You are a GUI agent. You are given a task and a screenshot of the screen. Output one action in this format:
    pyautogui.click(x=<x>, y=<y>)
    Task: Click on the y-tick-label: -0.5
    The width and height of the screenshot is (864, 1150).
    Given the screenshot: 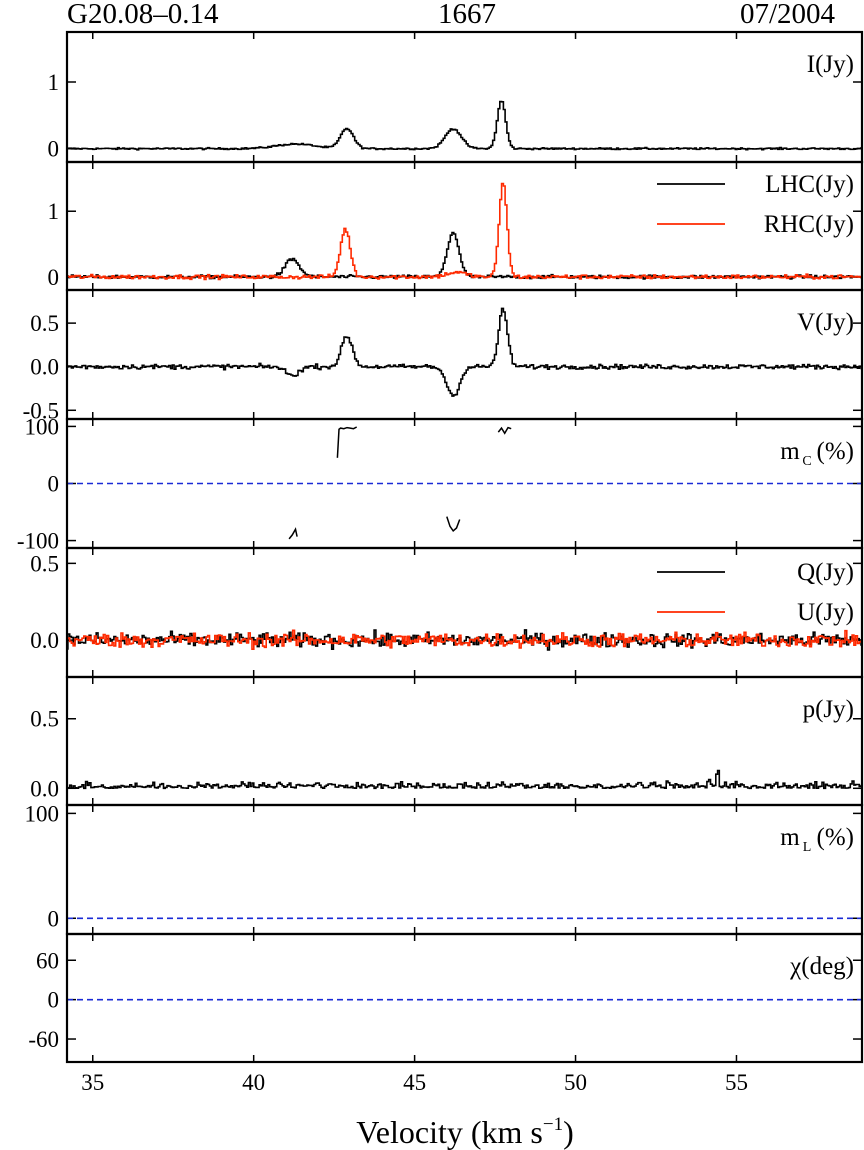 What is the action you would take?
    pyautogui.click(x=41, y=410)
    